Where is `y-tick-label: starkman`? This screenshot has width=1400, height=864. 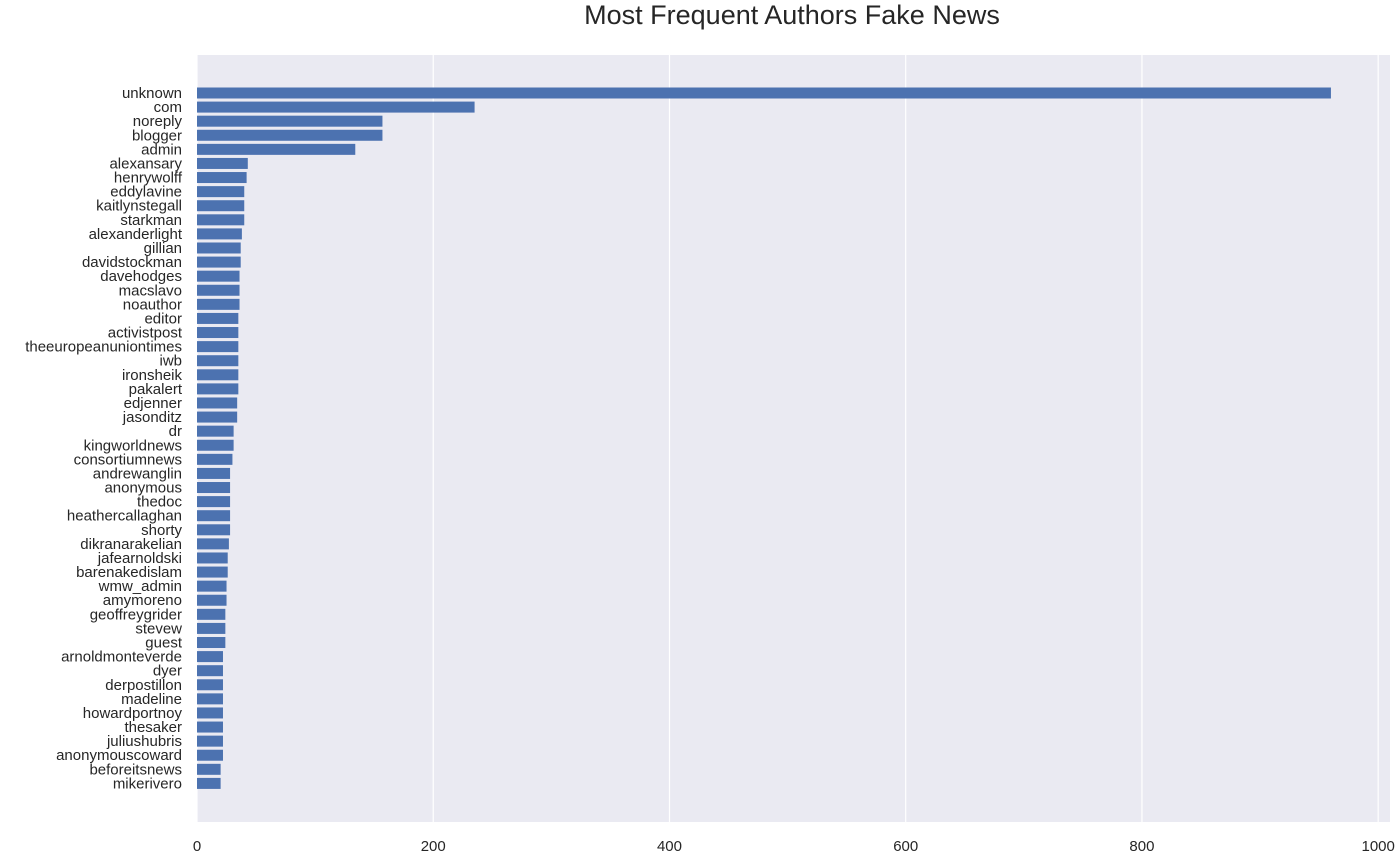
y-tick-label: starkman is located at coordinates (151, 220).